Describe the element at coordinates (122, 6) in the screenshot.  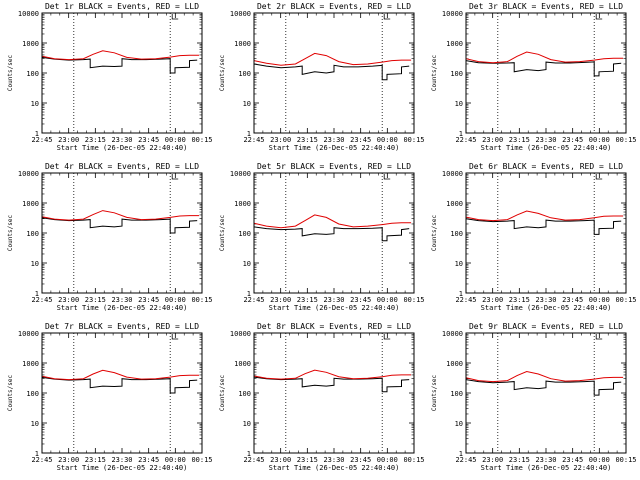
I see `chart-title: Det 1r BLACK = Events, RED = LLD` at that location.